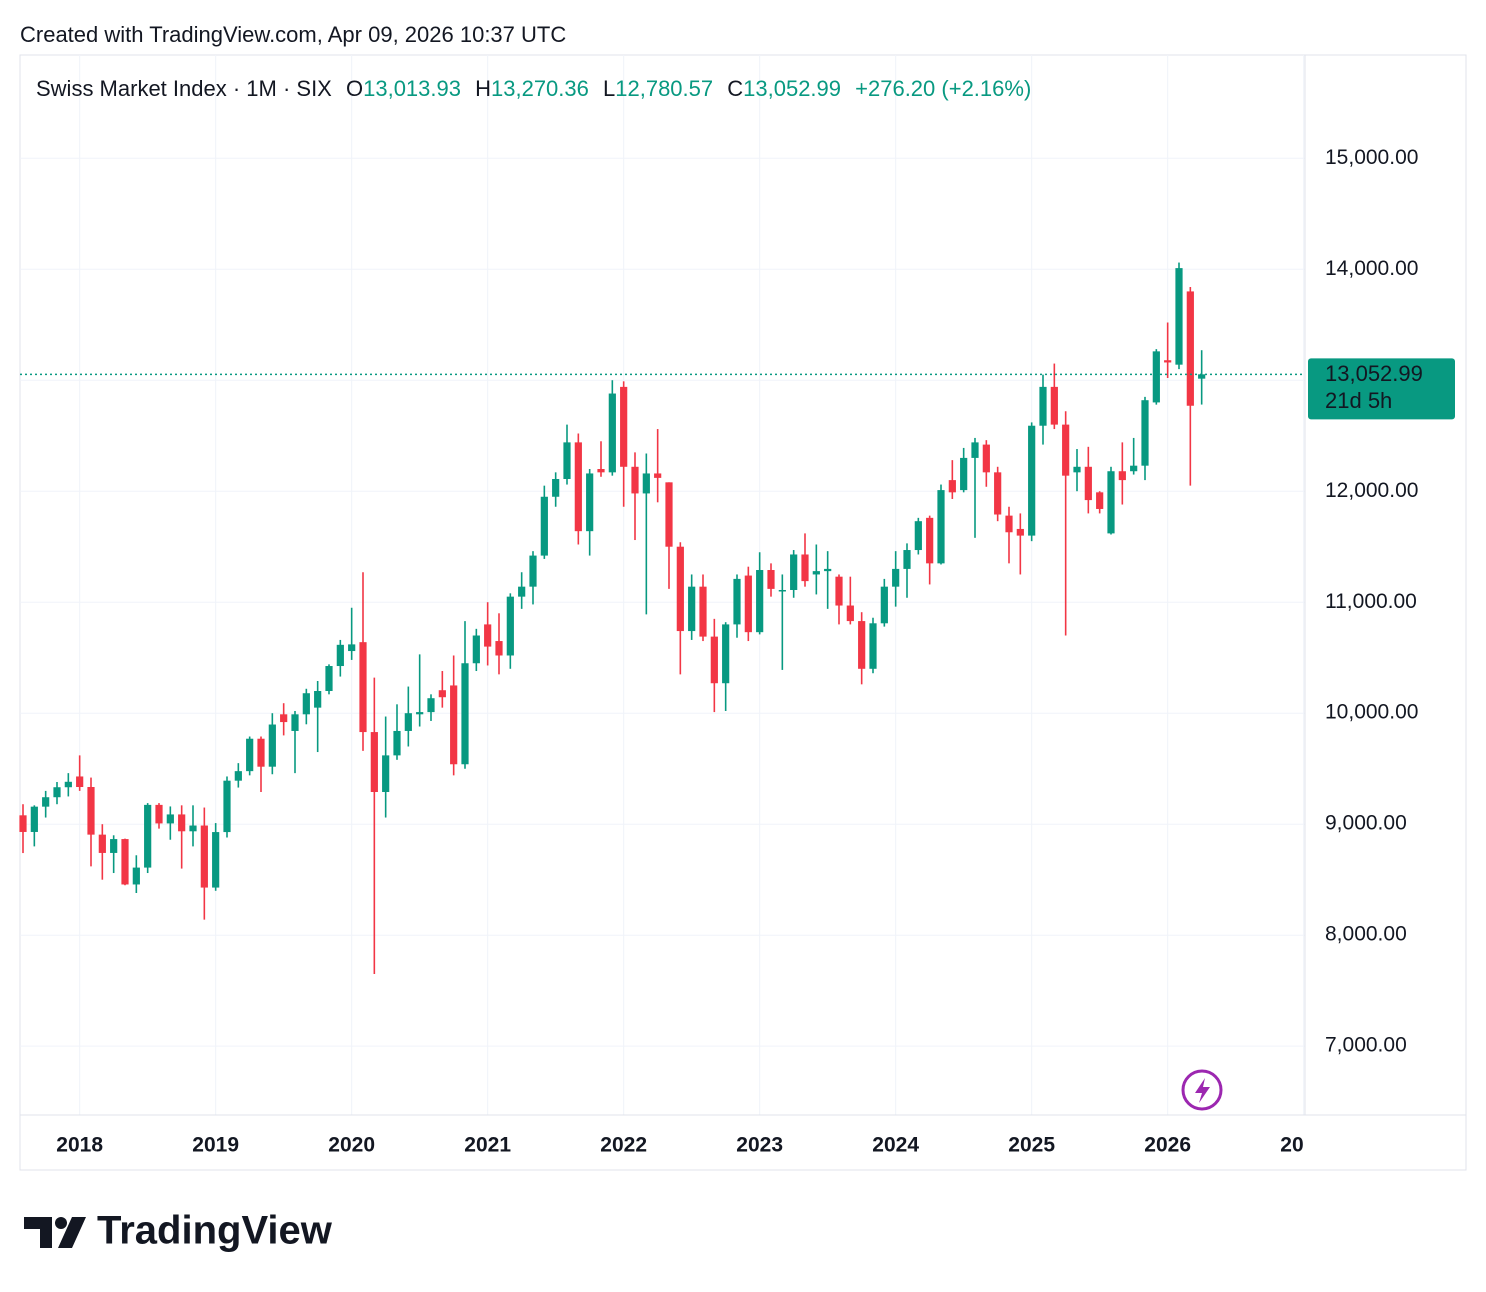 The width and height of the screenshot is (1486, 1292). Describe the element at coordinates (664, 88) in the screenshot. I see `legend-low: 12,780.57` at that location.